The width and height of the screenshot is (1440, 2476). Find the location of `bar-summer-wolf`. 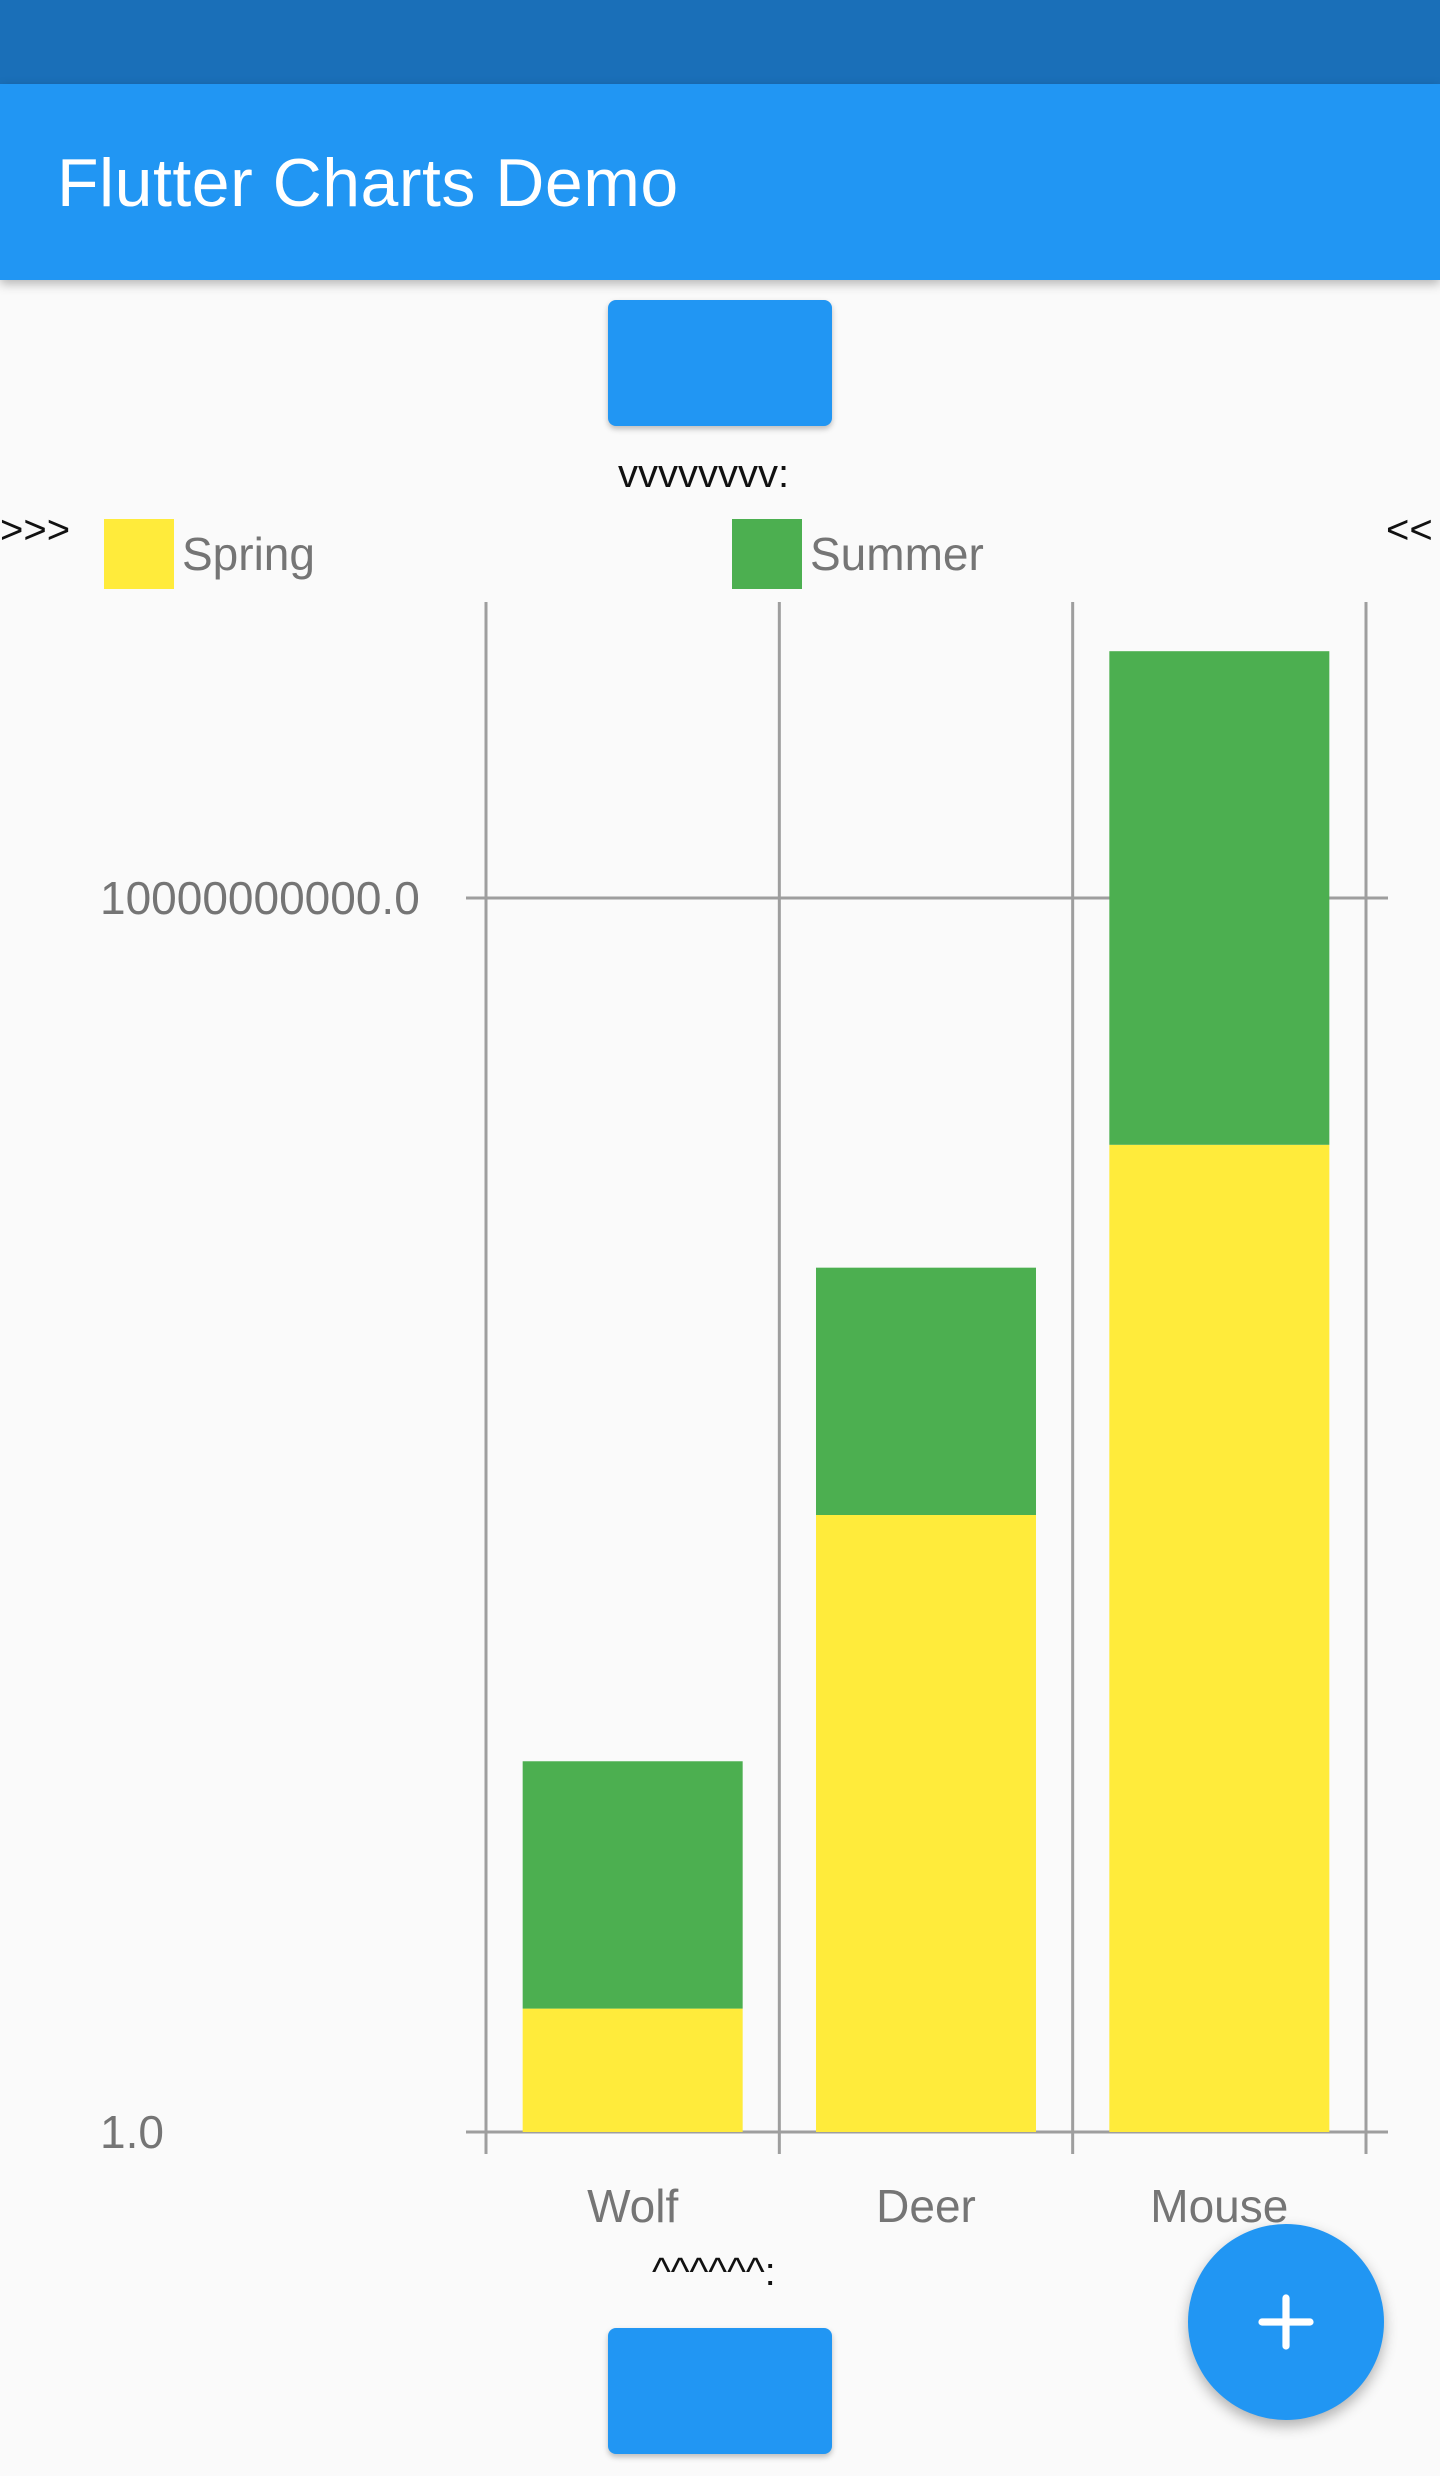

bar-summer-wolf is located at coordinates (632, 1885).